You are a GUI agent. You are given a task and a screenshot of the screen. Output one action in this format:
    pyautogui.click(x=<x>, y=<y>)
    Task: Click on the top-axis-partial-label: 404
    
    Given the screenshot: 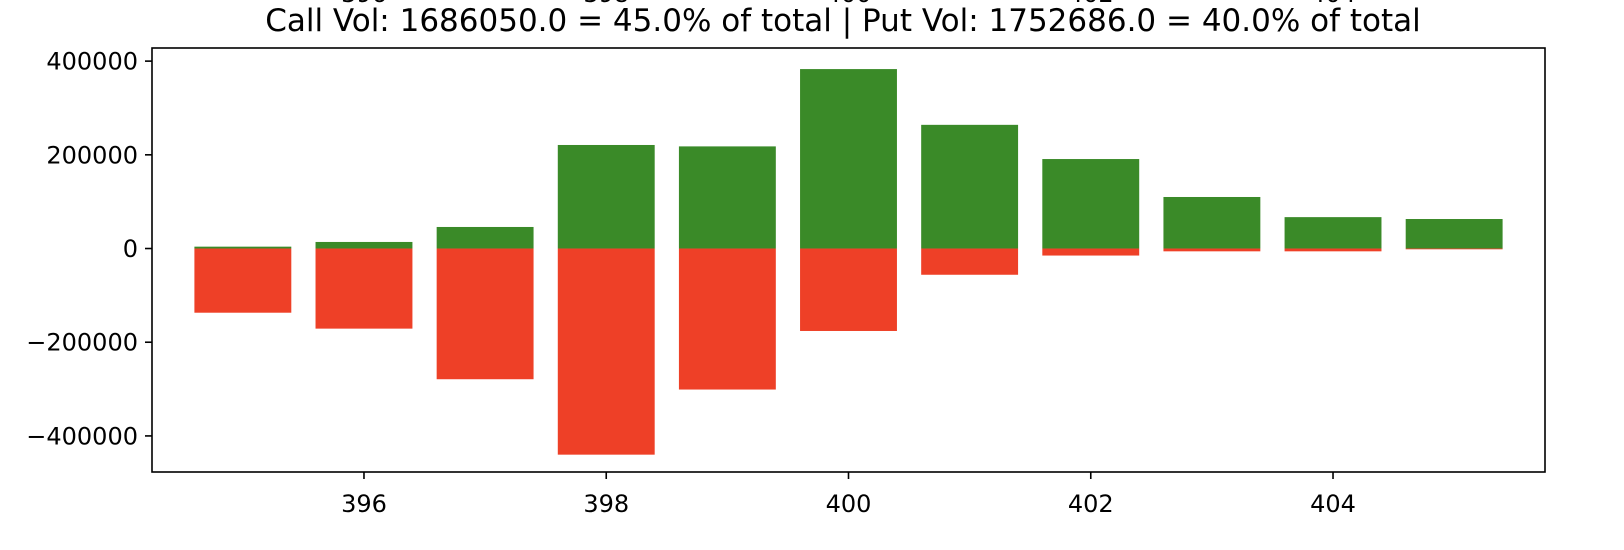 What is the action you would take?
    pyautogui.click(x=1333, y=4)
    